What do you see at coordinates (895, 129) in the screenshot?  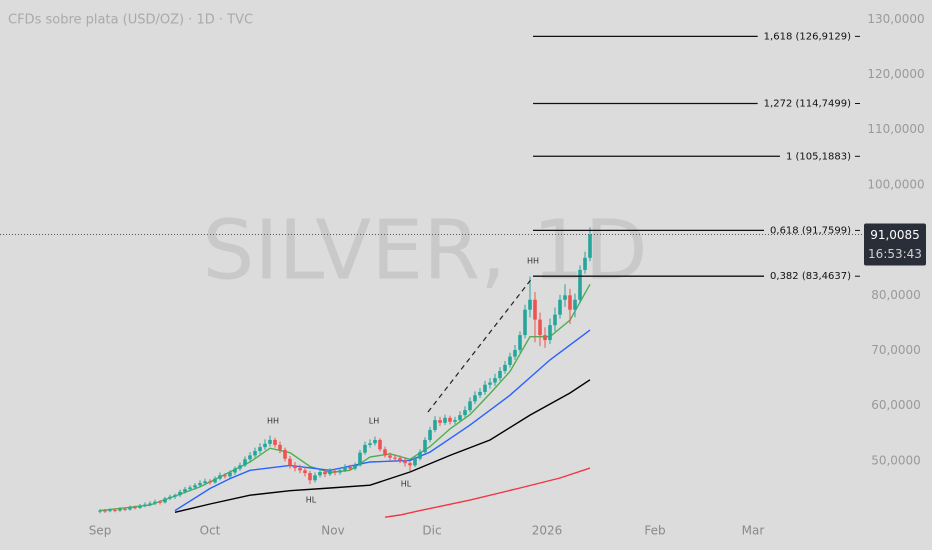 I see `y-tick-label: 110,0000` at bounding box center [895, 129].